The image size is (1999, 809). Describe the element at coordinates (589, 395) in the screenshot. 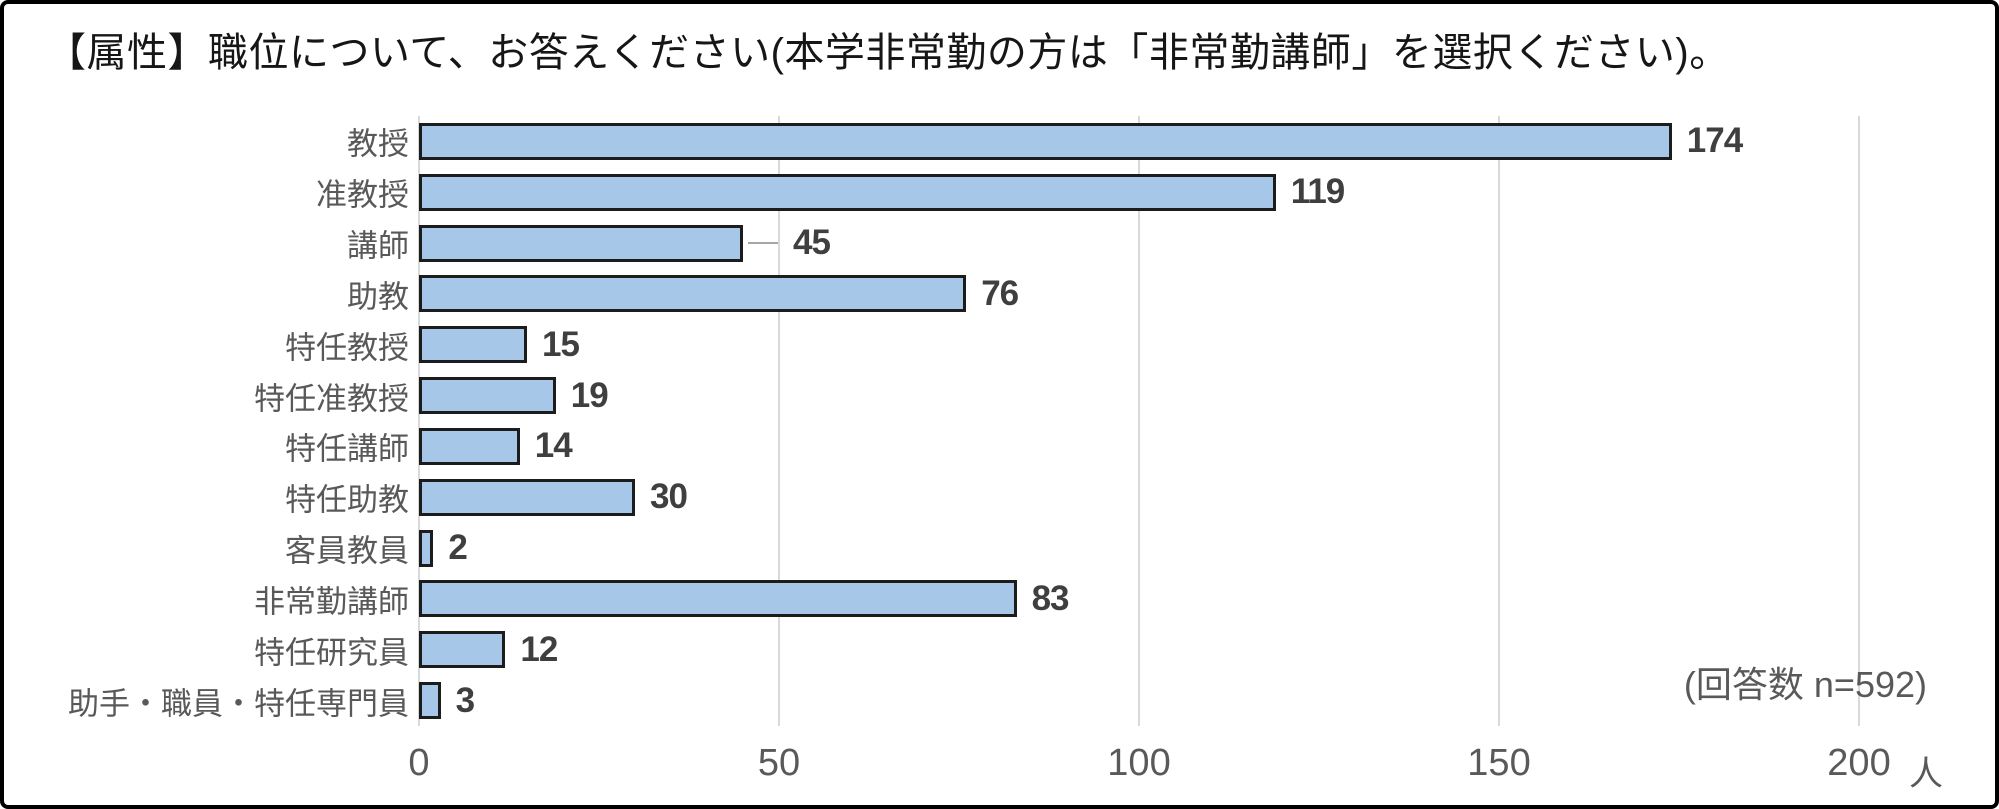

I see `value-label: 19` at that location.